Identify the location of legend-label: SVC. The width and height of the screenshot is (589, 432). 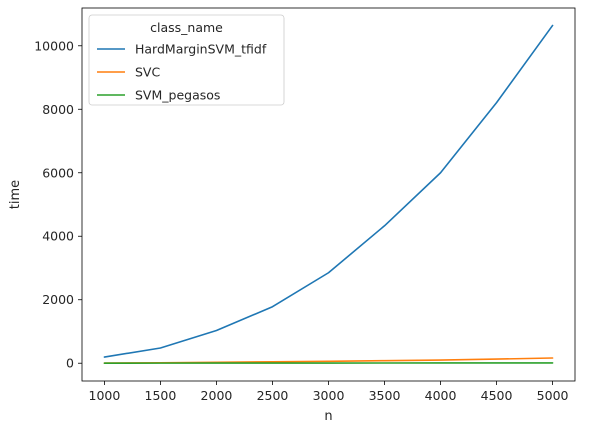
(147, 72).